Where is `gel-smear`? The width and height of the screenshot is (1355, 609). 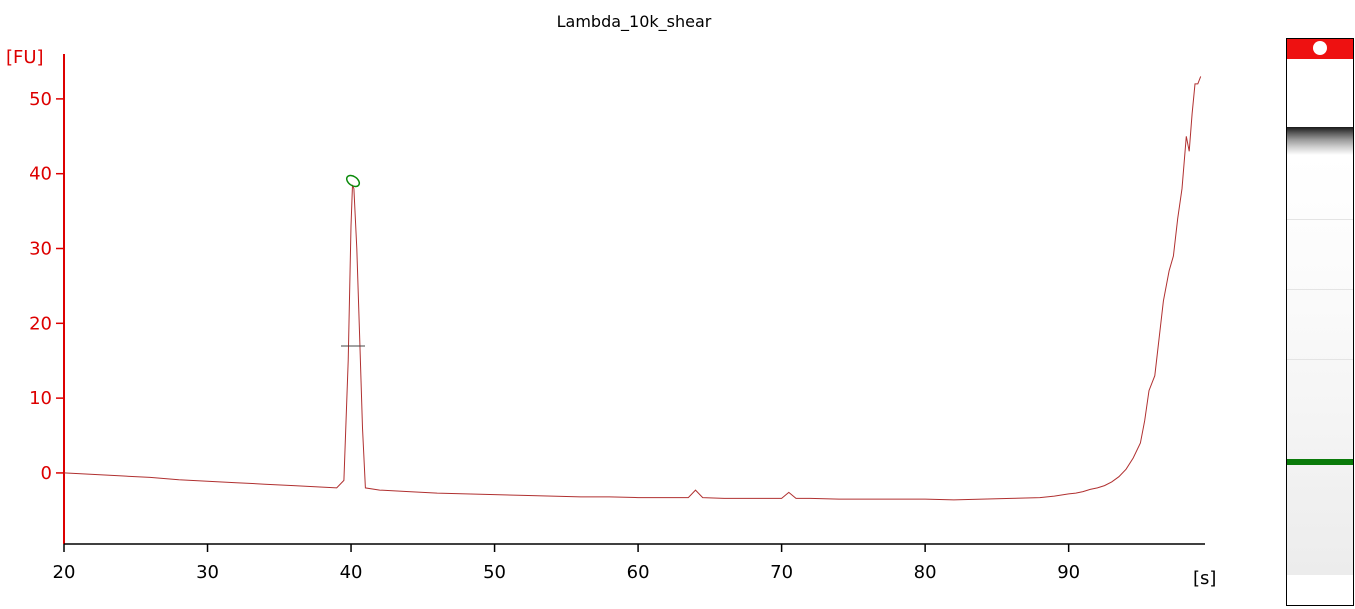 gel-smear is located at coordinates (1320, 365).